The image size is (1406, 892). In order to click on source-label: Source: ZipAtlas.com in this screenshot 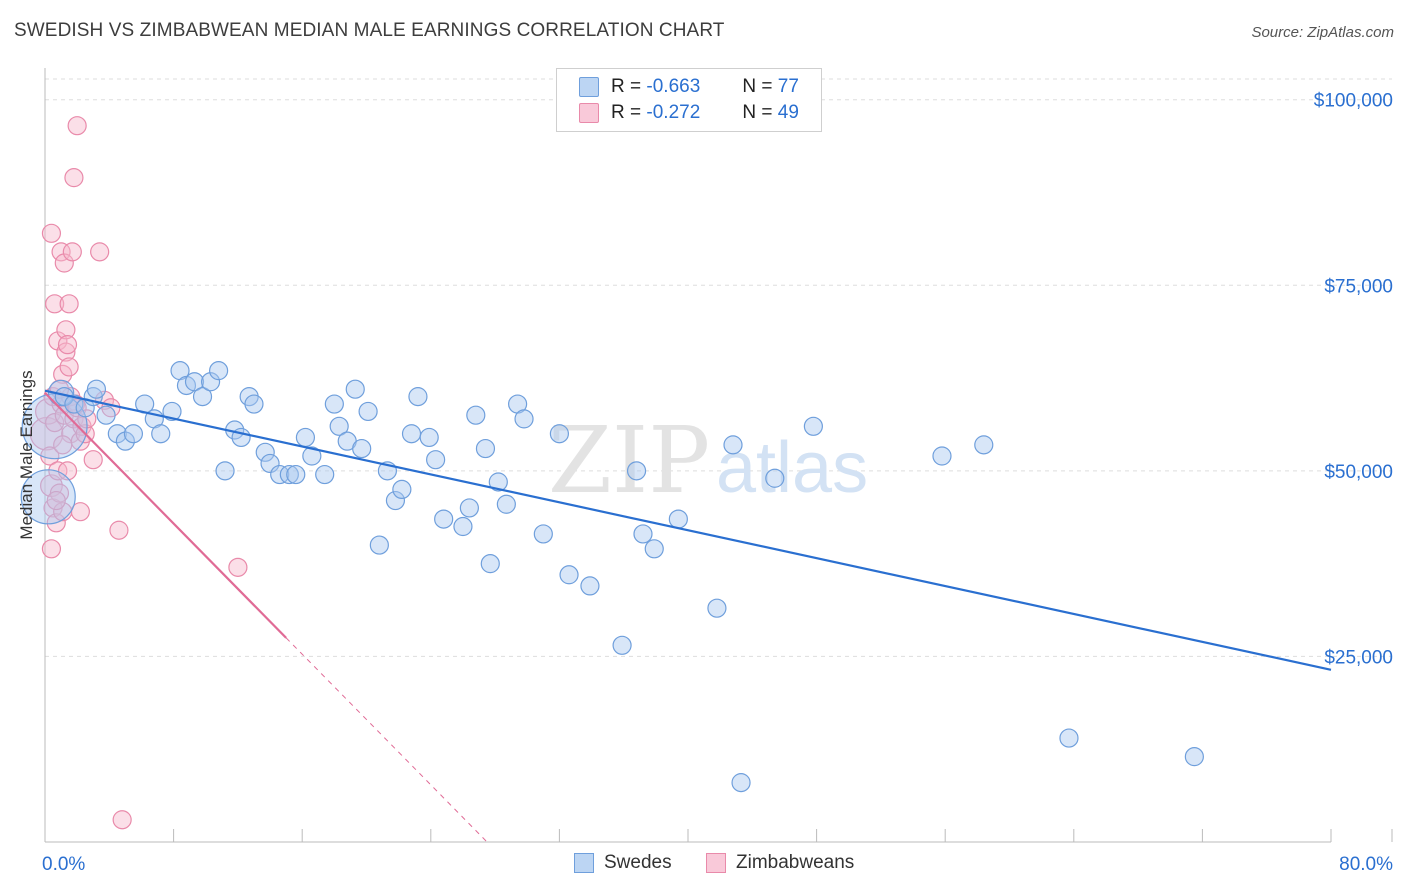, I will do `click(1322, 32)`.